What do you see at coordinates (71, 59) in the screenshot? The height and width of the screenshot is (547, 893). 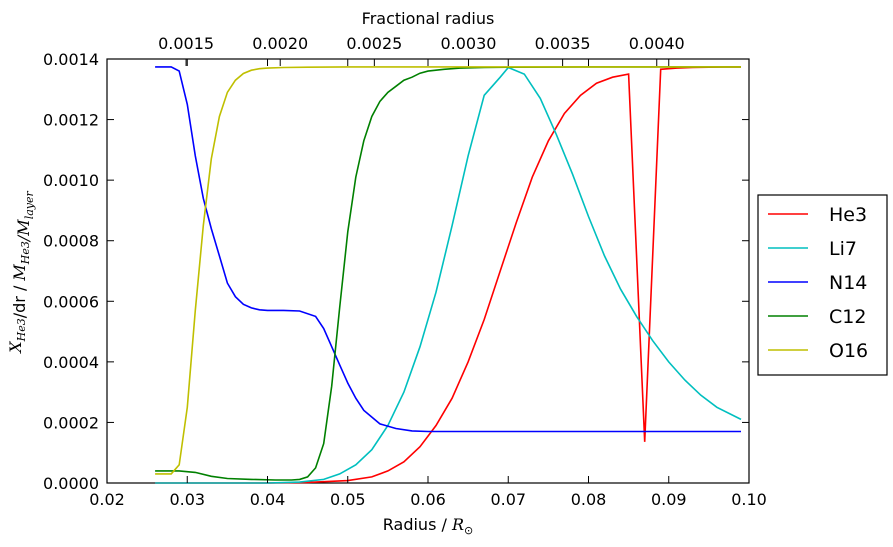 I see `y-tick-label: 0.0014` at bounding box center [71, 59].